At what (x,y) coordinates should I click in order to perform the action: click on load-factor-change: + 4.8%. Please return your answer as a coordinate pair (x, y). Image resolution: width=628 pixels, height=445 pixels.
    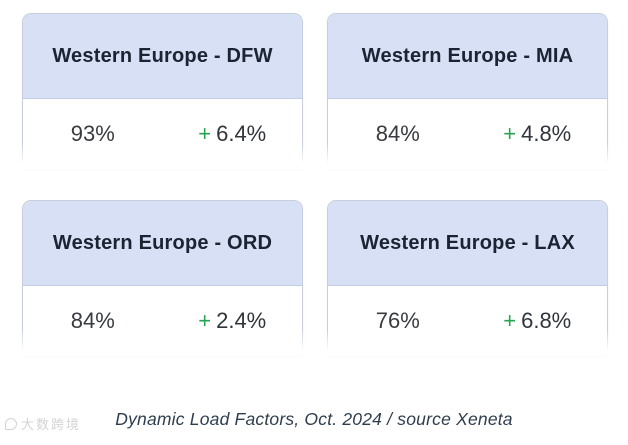
    Looking at the image, I should click on (538, 134).